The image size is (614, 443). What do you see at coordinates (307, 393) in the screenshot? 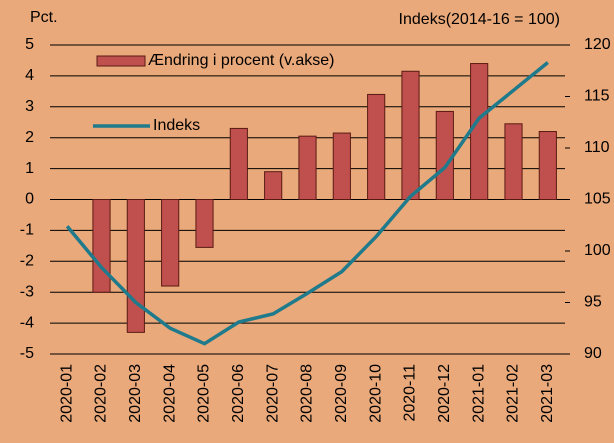
I see `x-tick-label: 2020-08` at bounding box center [307, 393].